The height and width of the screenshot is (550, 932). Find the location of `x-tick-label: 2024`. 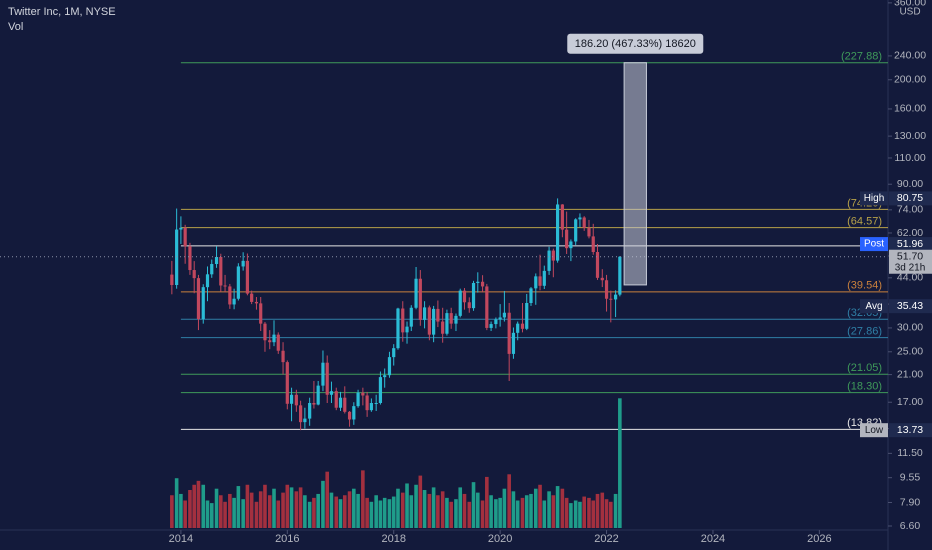

x-tick-label: 2024 is located at coordinates (713, 539).